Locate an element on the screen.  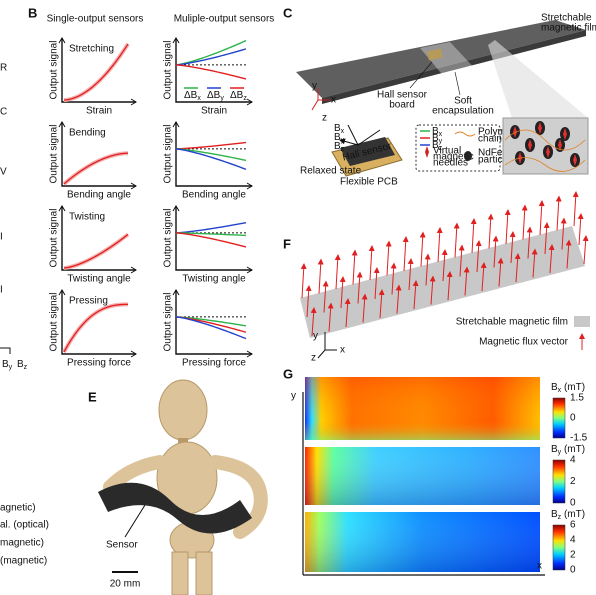
cut-letter: C is located at coordinates (3, 112).